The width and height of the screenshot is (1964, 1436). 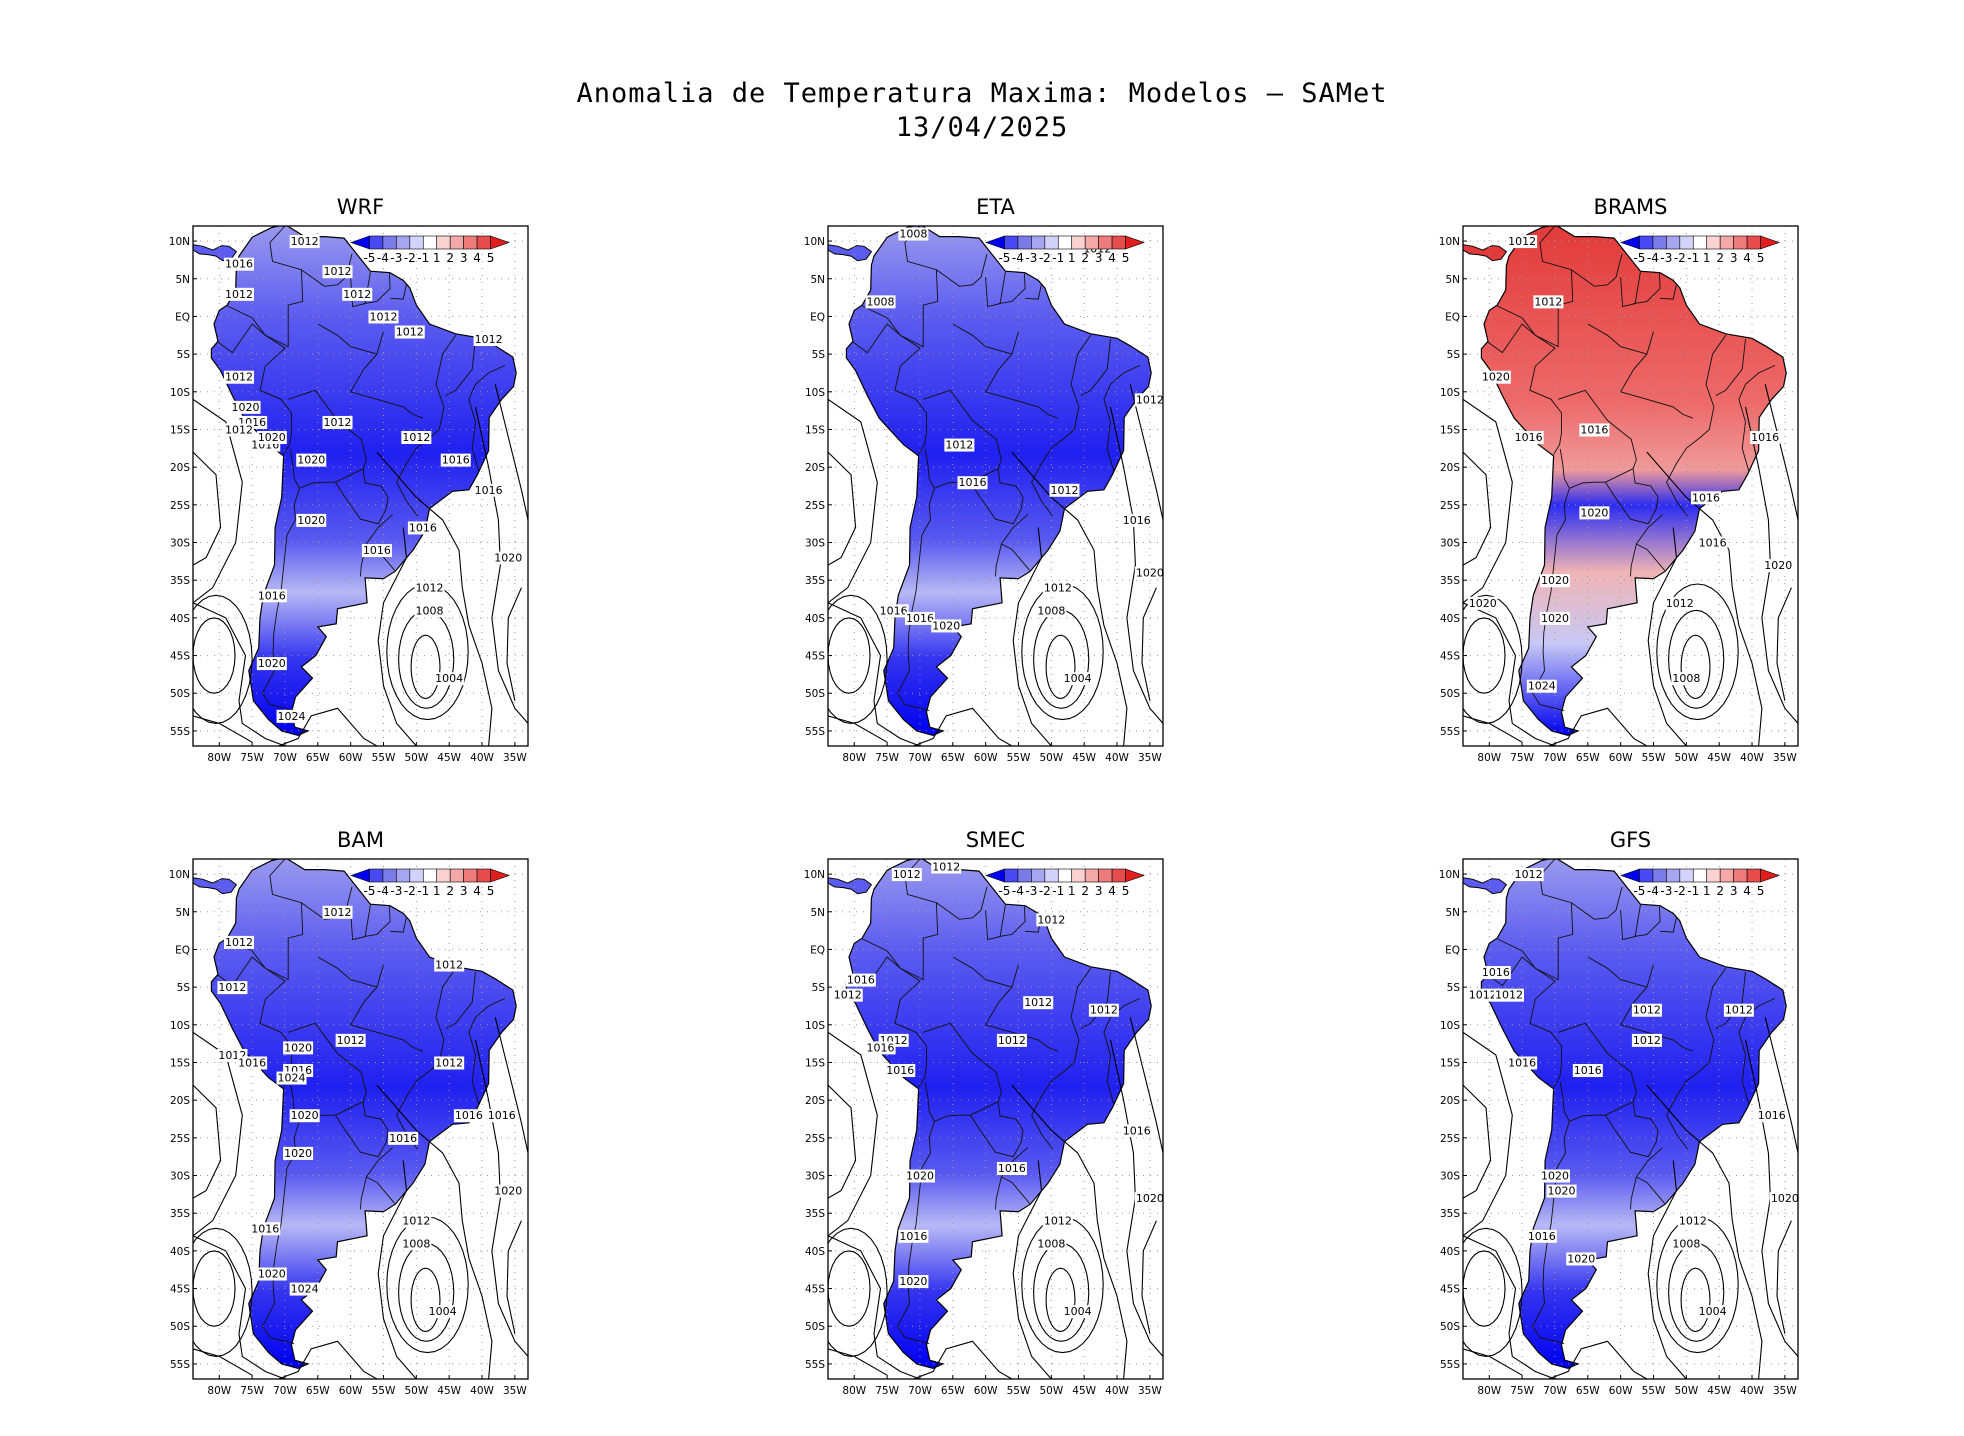 What do you see at coordinates (1653, 258) in the screenshot?
I see `colorbar-label: -4` at bounding box center [1653, 258].